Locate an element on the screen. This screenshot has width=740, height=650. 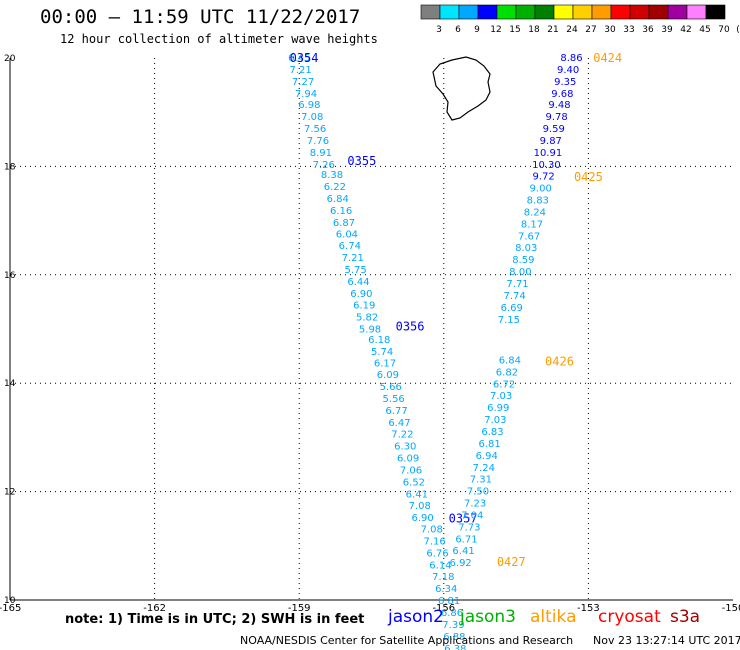
legend-s3a: s3a is located at coordinates (685, 617).